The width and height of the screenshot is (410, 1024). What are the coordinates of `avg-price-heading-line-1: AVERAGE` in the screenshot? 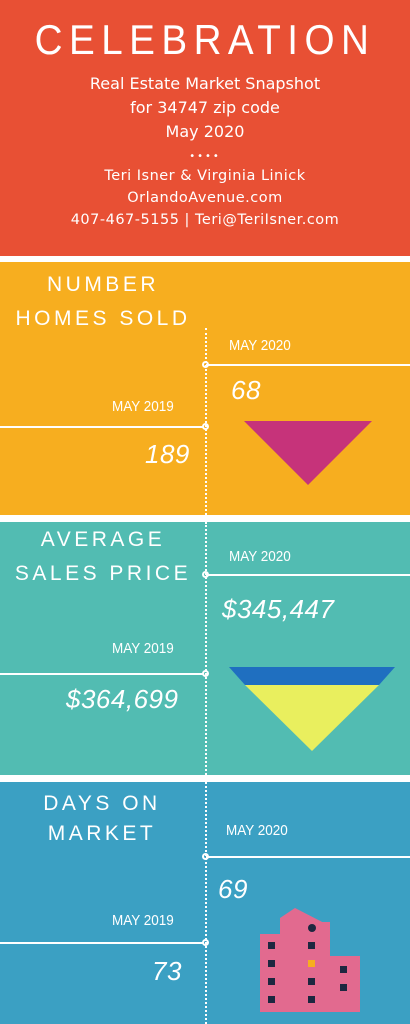 It's located at (103, 539).